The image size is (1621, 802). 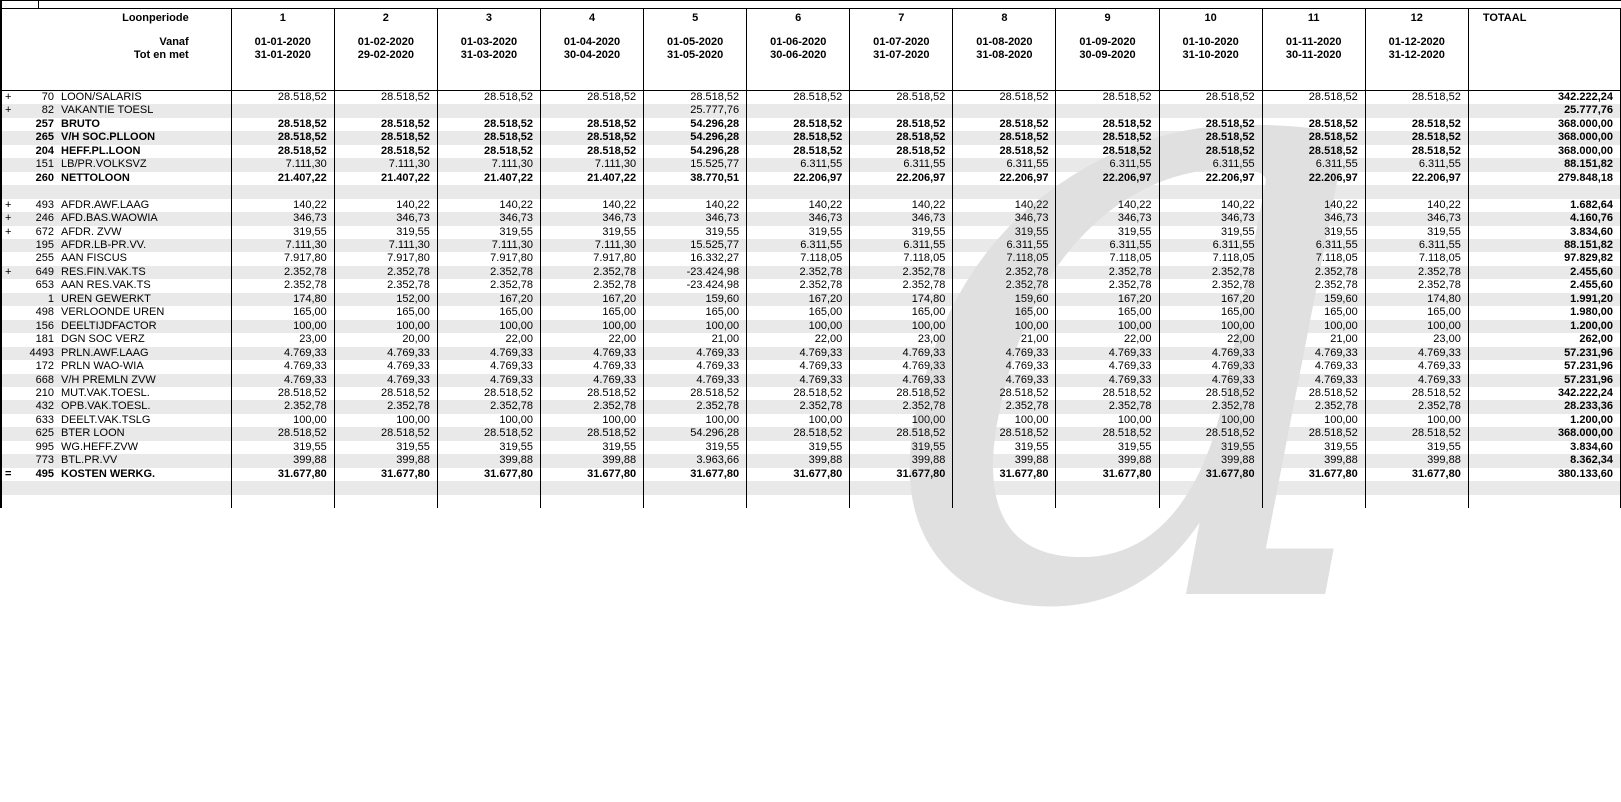 I want to click on row-label-cell: +672 AFDR. ZVW, so click(x=116, y=232).